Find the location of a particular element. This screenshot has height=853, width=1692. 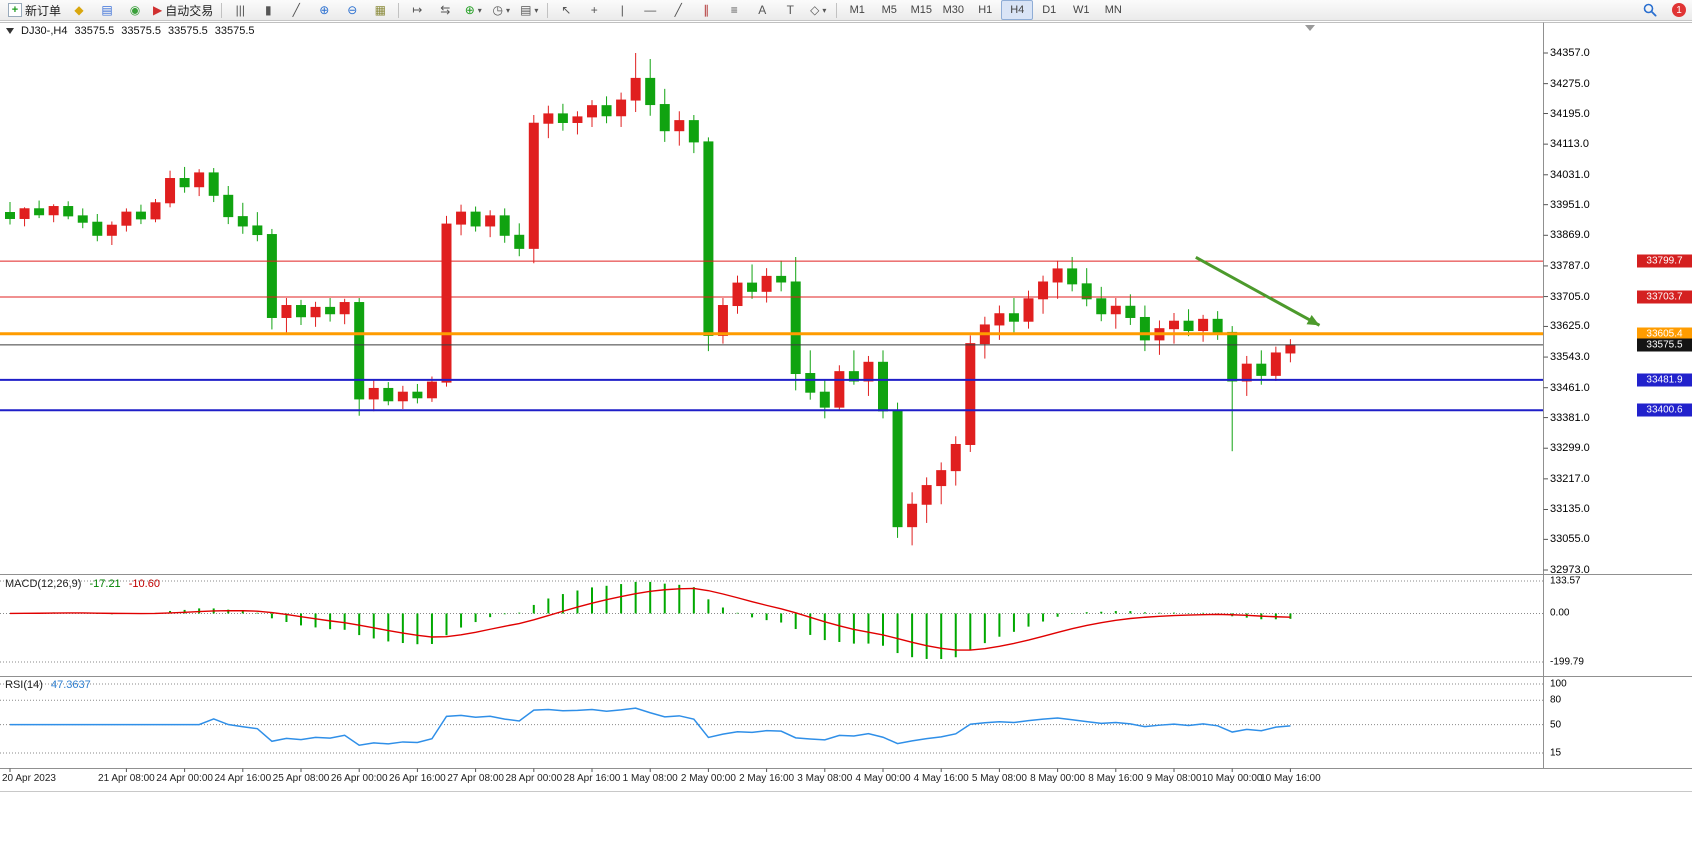

trendline-icon: ╱ is located at coordinates (678, 10).